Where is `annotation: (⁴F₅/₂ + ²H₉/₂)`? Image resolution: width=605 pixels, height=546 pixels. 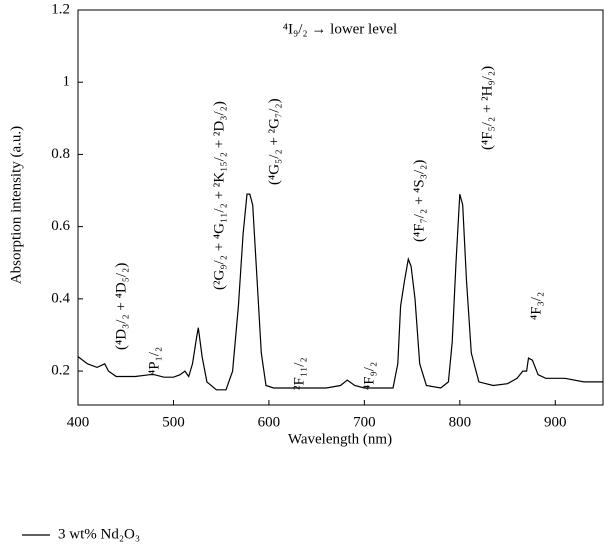
annotation: (⁴F₅/₂ + ²H₉/₂) is located at coordinates (487, 108).